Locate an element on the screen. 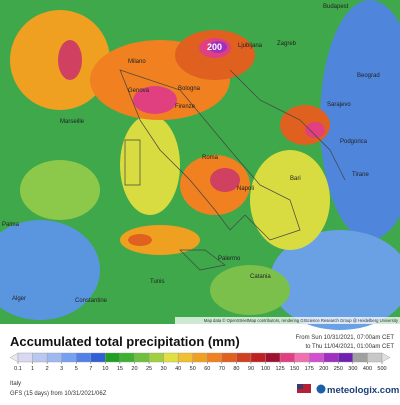 The image size is (400, 405). city-label: Marseille is located at coordinates (72, 122).